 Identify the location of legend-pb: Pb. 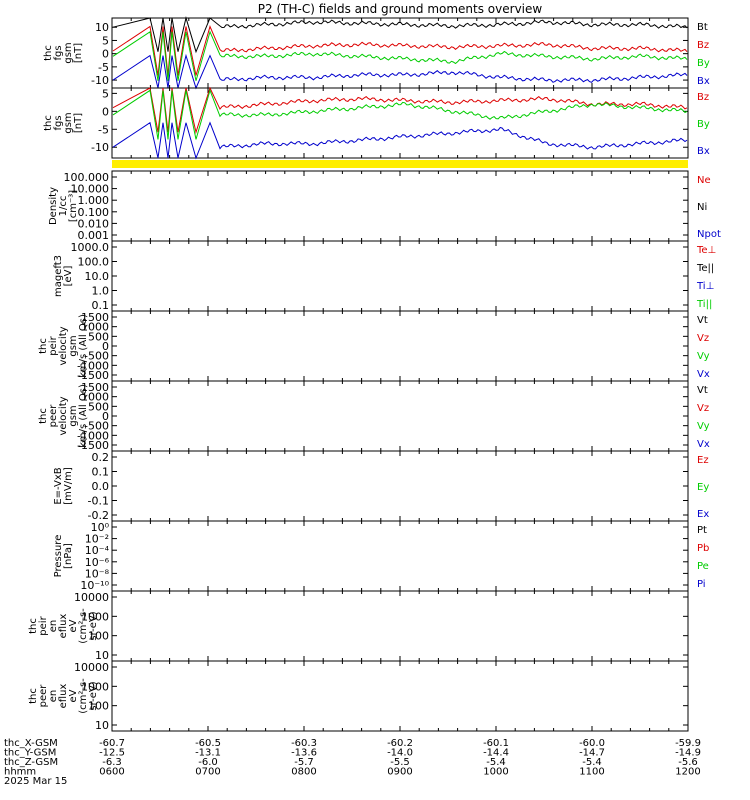
(703, 548).